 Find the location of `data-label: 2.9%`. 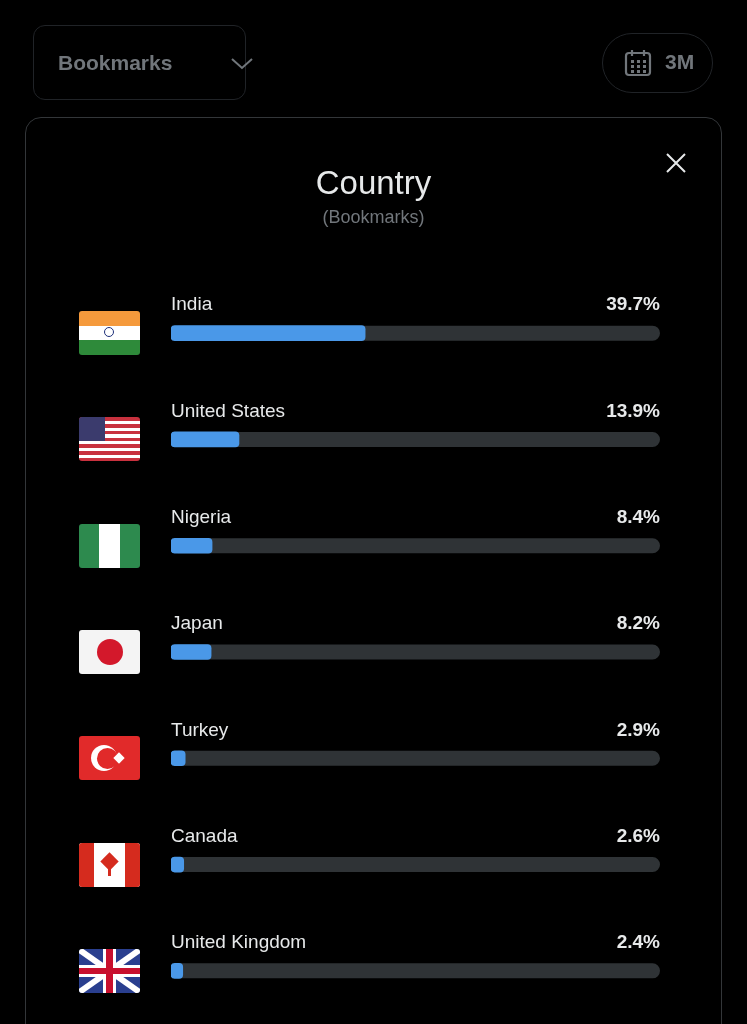

data-label: 2.9% is located at coordinates (638, 729).